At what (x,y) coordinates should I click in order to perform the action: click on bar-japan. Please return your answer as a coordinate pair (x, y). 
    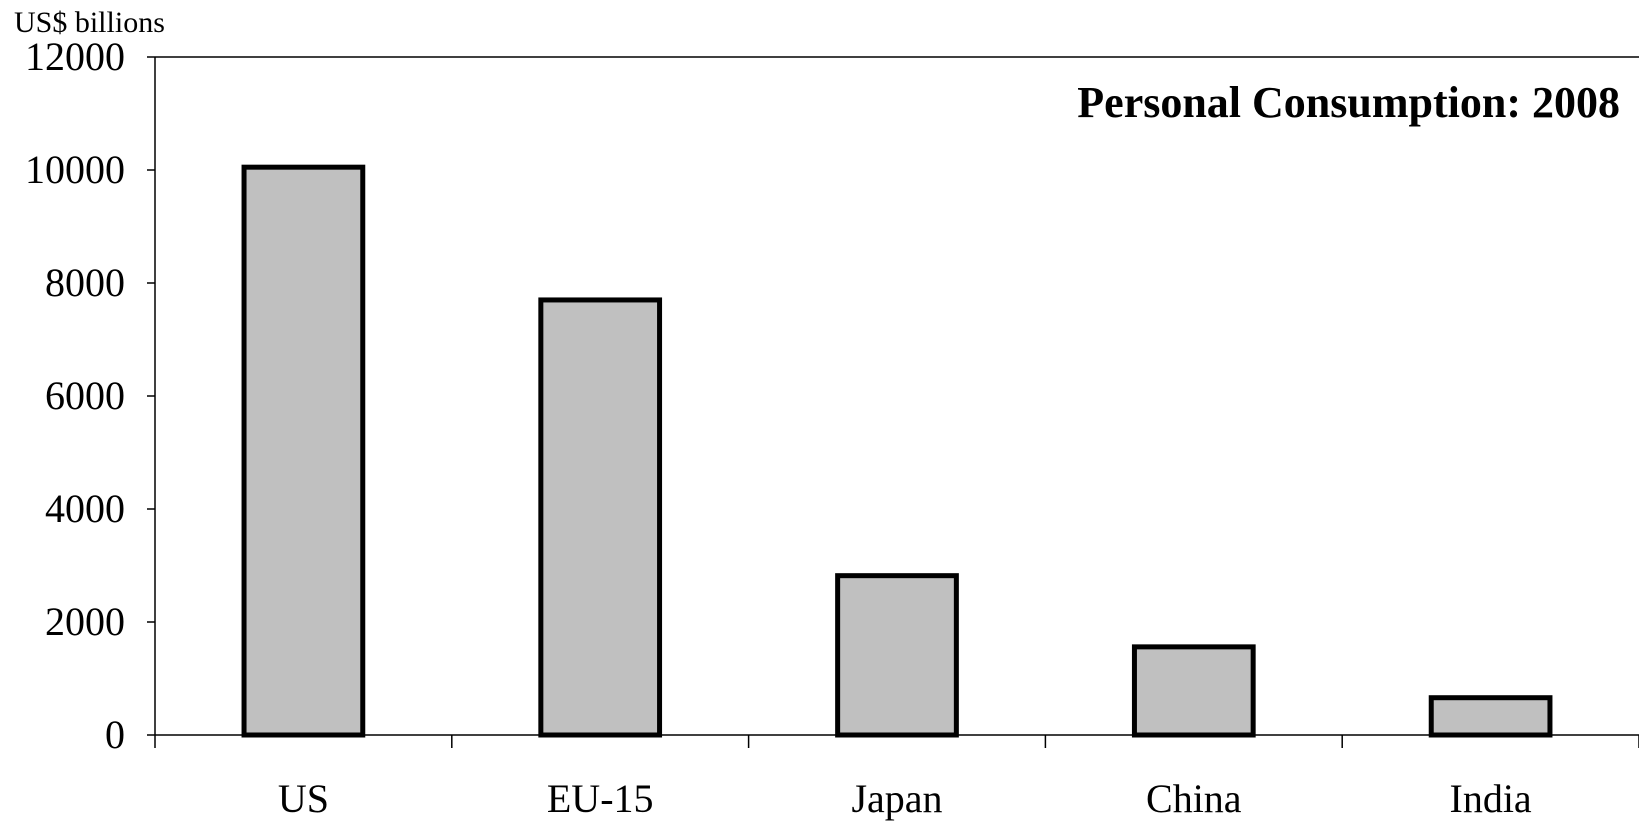
    Looking at the image, I should click on (897, 655).